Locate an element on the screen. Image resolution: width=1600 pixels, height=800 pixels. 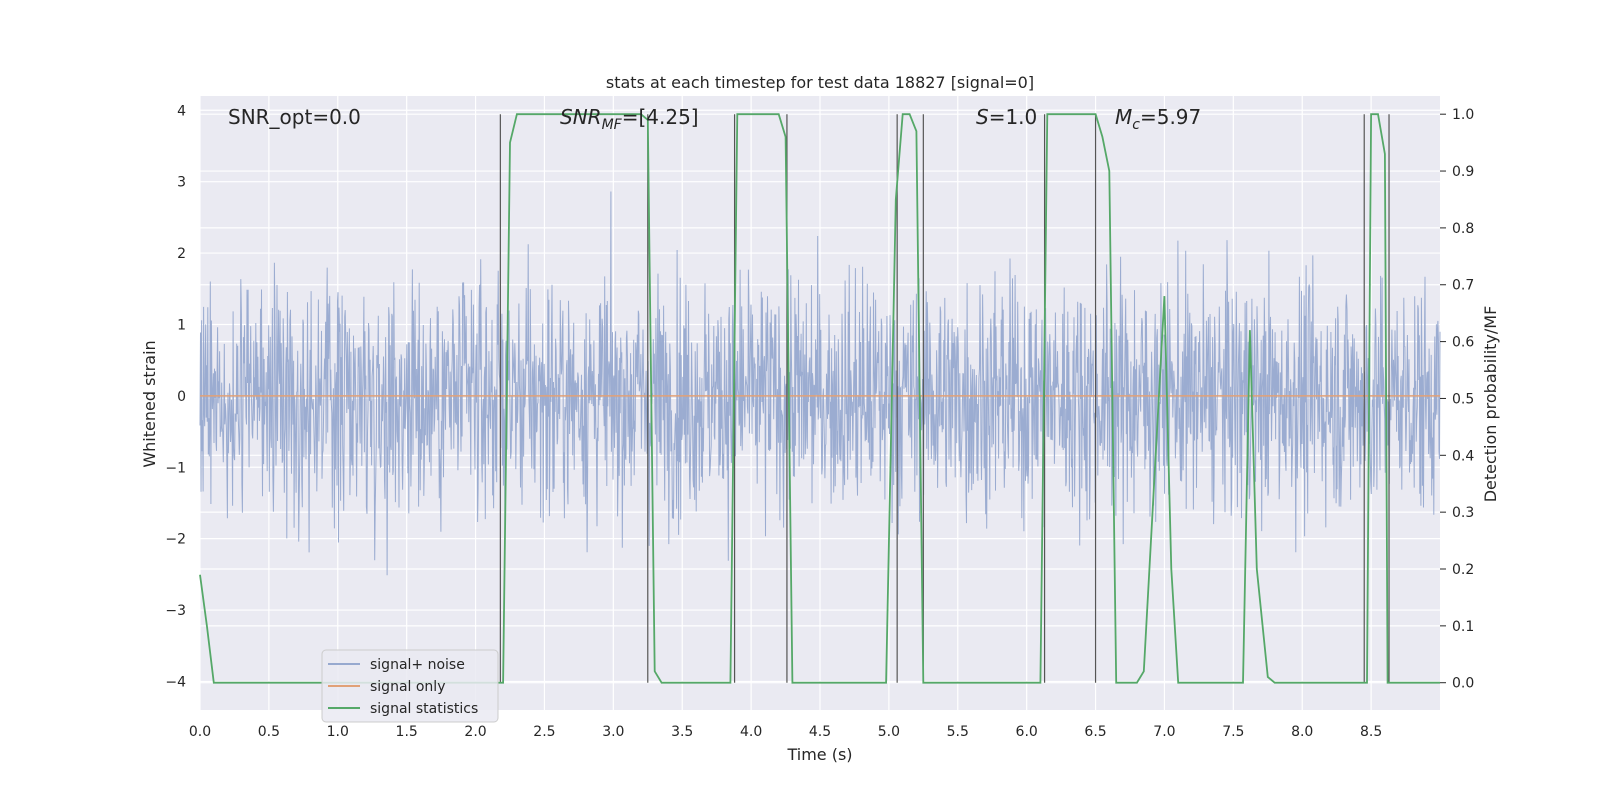
annotation-mc: Mc=5.97 is located at coordinates (1158, 119).